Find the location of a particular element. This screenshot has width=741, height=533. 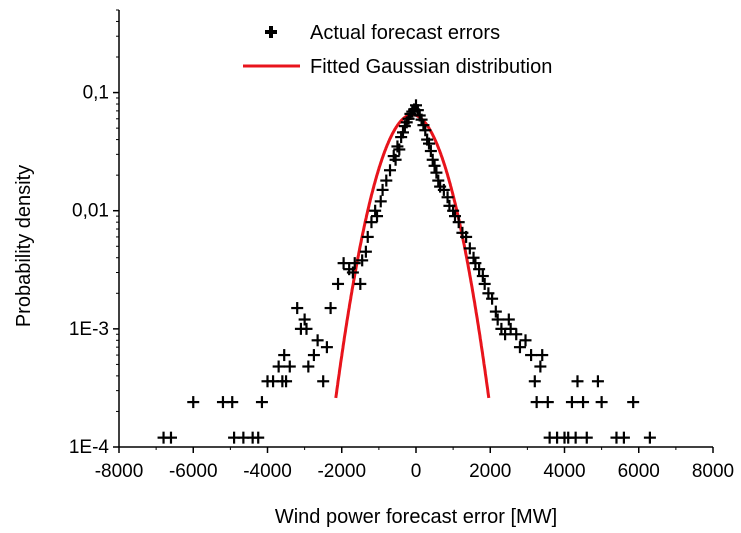

x-tick-label: 4000 is located at coordinates (564, 471).